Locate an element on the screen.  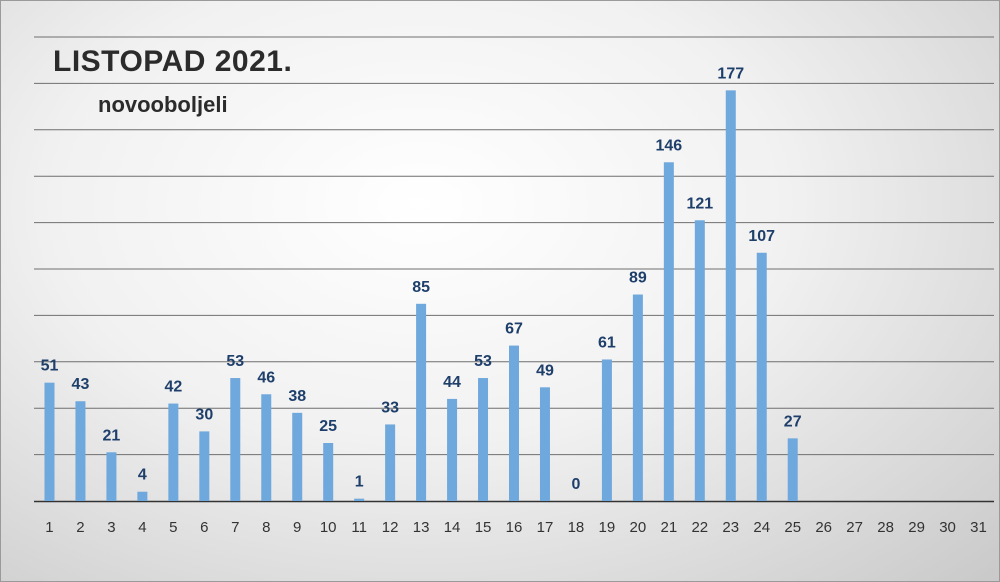
data-label: 177 is located at coordinates (730, 73).